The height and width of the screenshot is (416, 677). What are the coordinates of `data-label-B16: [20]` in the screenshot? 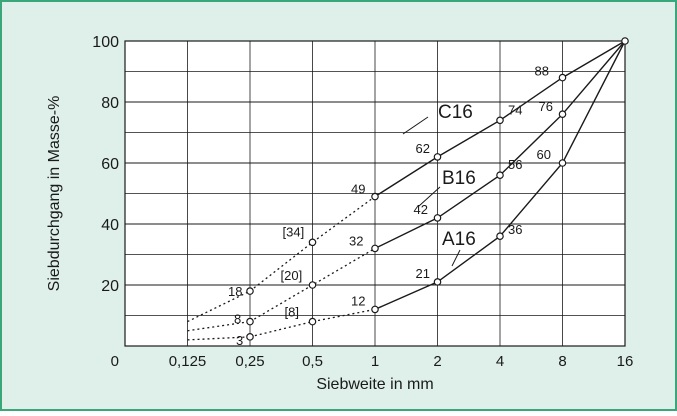 It's located at (292, 275).